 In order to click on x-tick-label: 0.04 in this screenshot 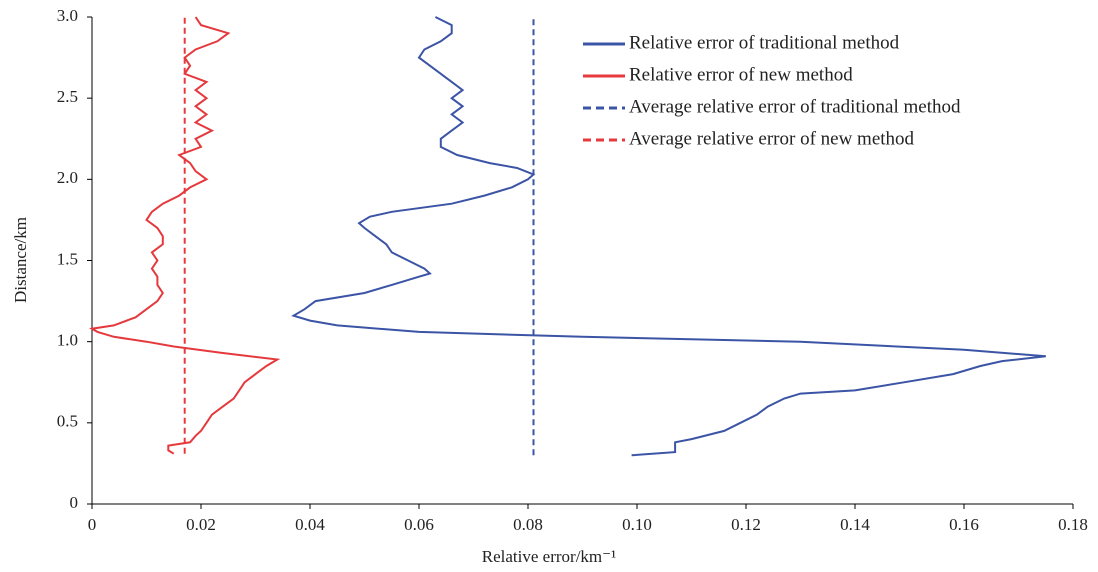, I will do `click(310, 524)`.